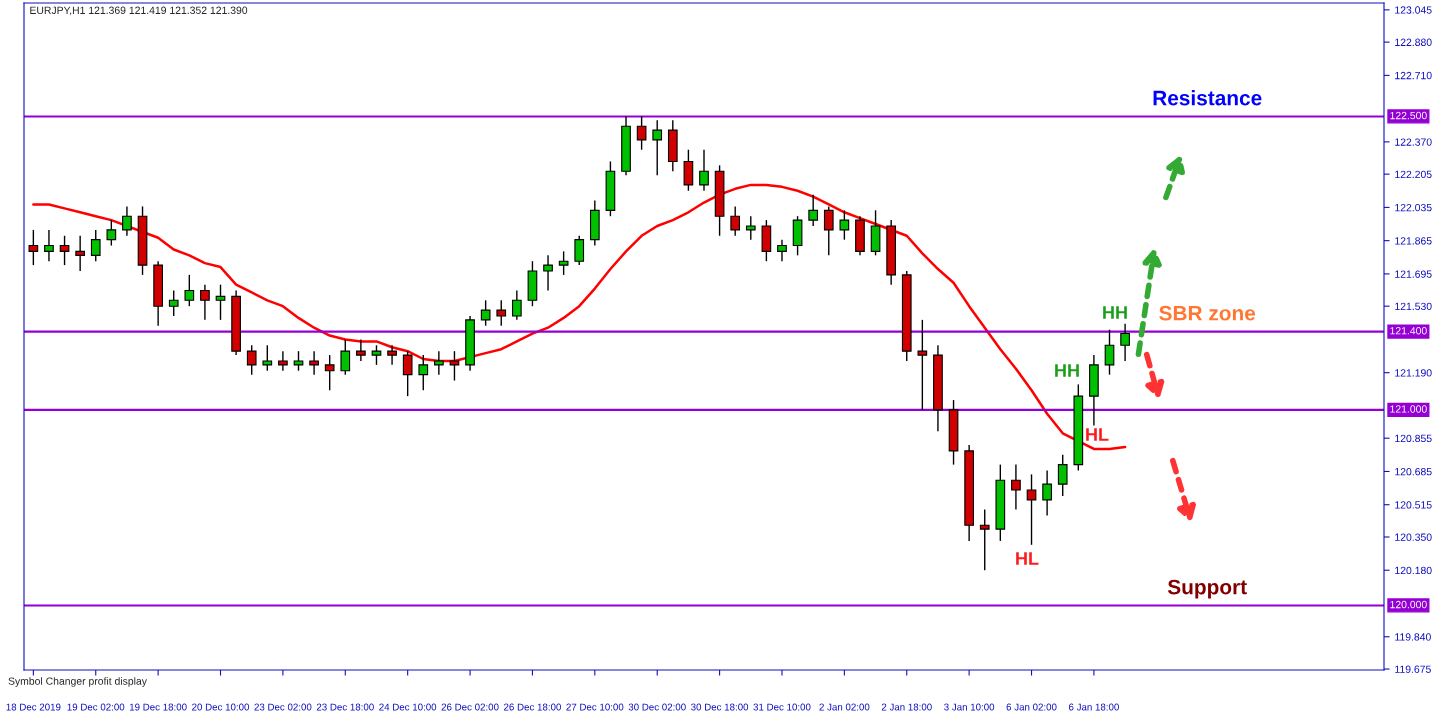 The image size is (1436, 716). I want to click on y-tick-label: 120.855, so click(1413, 438).